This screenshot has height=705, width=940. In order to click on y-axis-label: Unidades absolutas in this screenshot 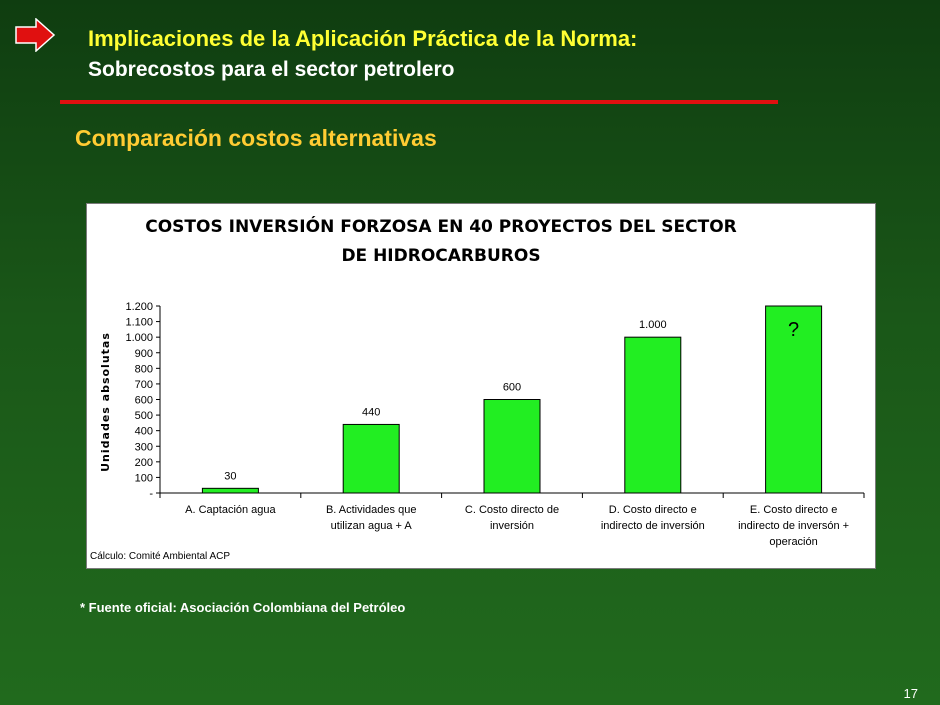, I will do `click(105, 402)`.